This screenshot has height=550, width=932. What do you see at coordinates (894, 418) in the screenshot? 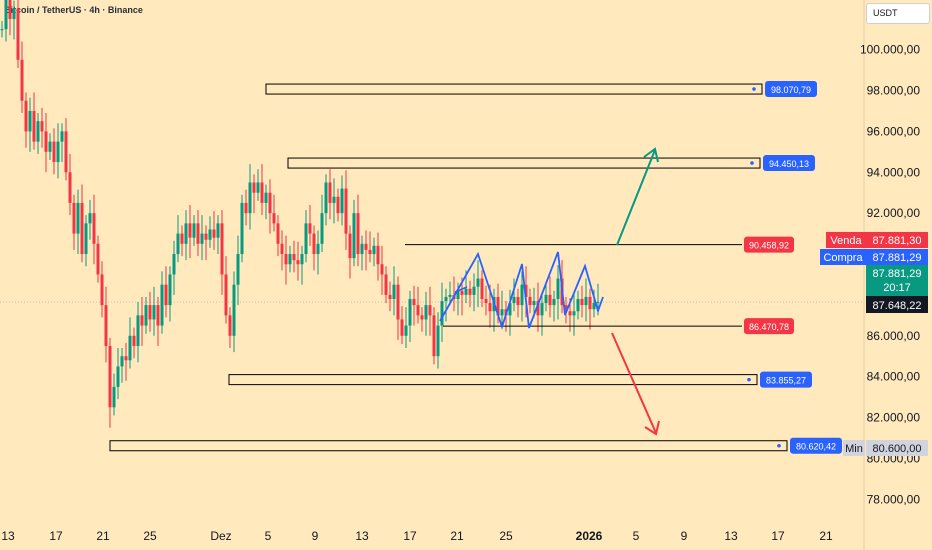
I see `y-tick-label: 82.000,00` at bounding box center [894, 418].